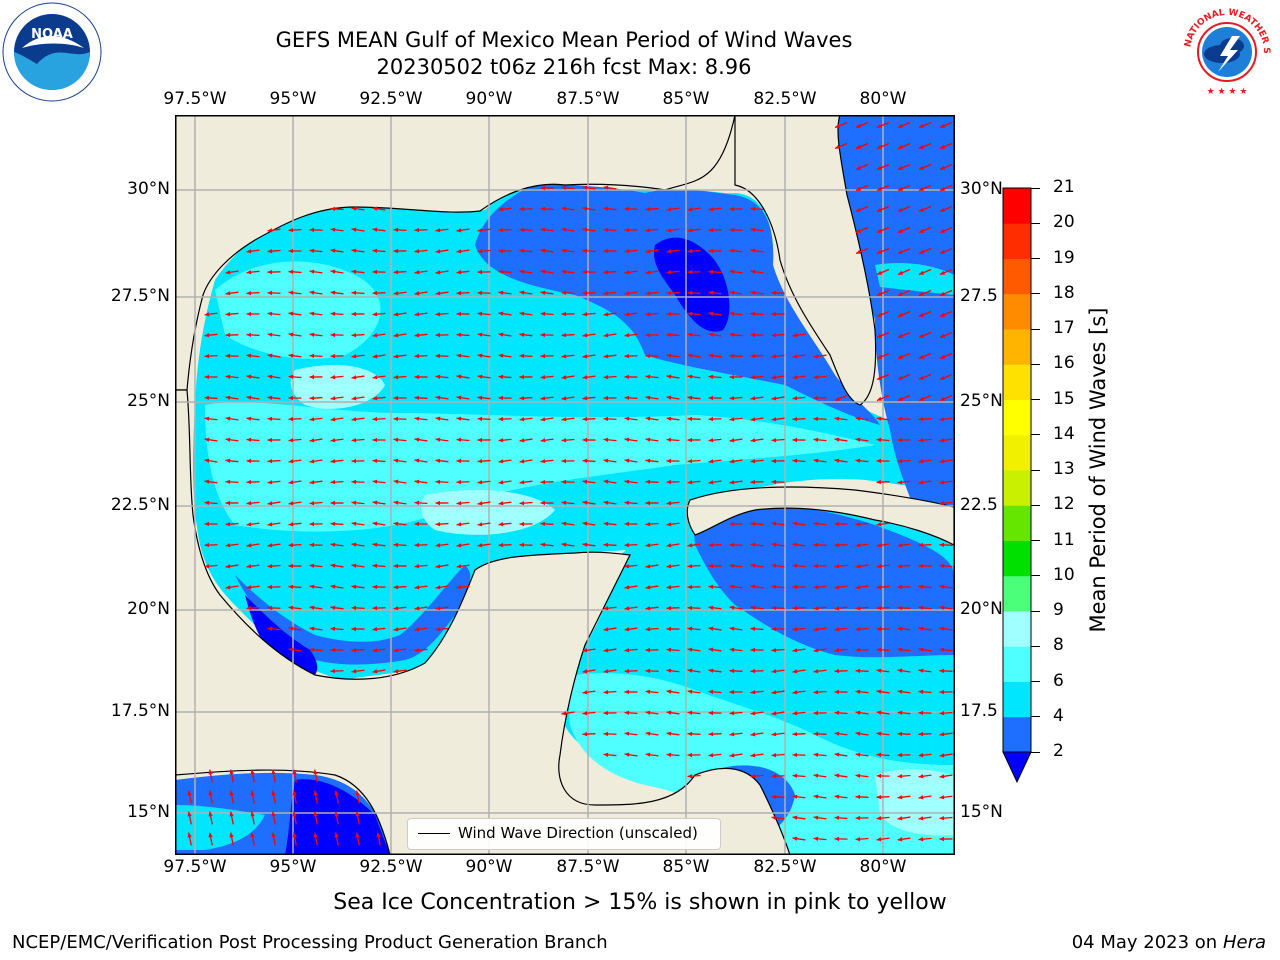 The width and height of the screenshot is (1280, 960). Describe the element at coordinates (1144, 942) in the screenshot. I see `footer-date-text: 04 May 2023 on` at that location.